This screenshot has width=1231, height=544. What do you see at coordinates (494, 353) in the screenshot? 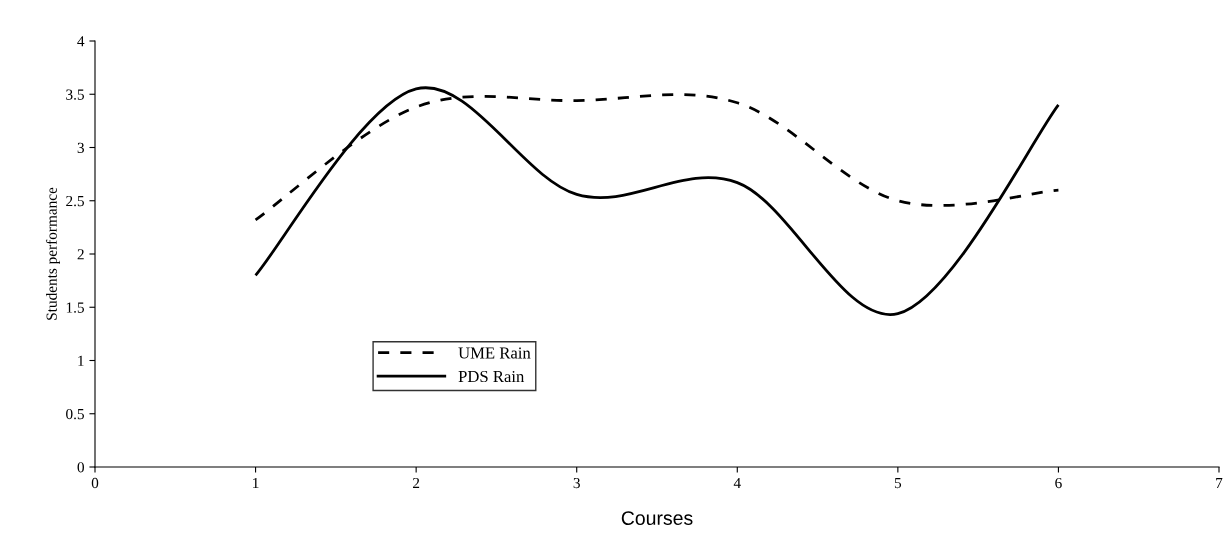
I see `legend-label: UME Rain` at bounding box center [494, 353].